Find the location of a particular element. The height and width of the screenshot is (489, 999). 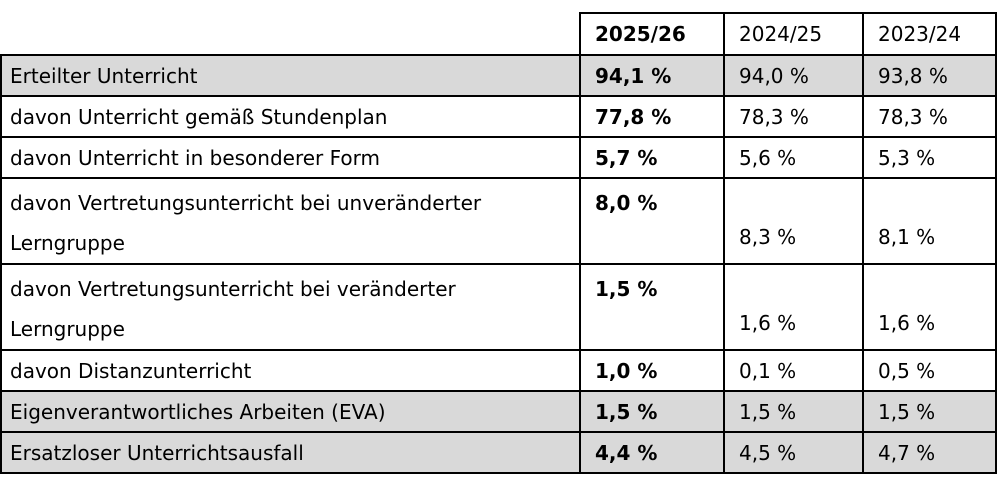

value-2024-25: 0,1 % is located at coordinates (793, 370).